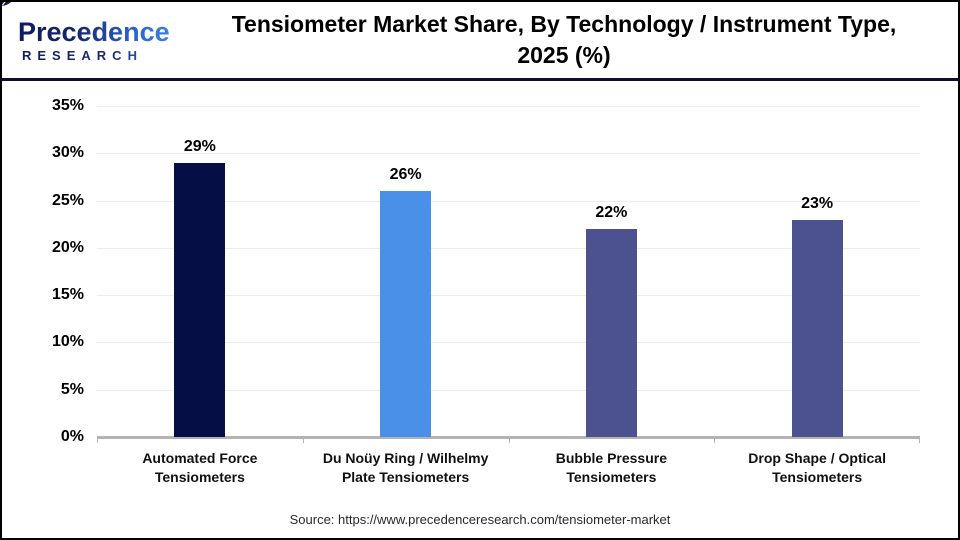 Image resolution: width=960 pixels, height=540 pixels. What do you see at coordinates (67, 342) in the screenshot?
I see `y-axis-tick-label: 10%` at bounding box center [67, 342].